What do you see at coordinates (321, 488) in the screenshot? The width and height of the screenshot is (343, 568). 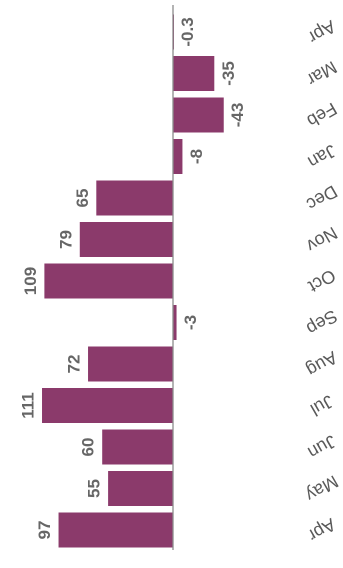 I see `category-label: May` at bounding box center [321, 488].